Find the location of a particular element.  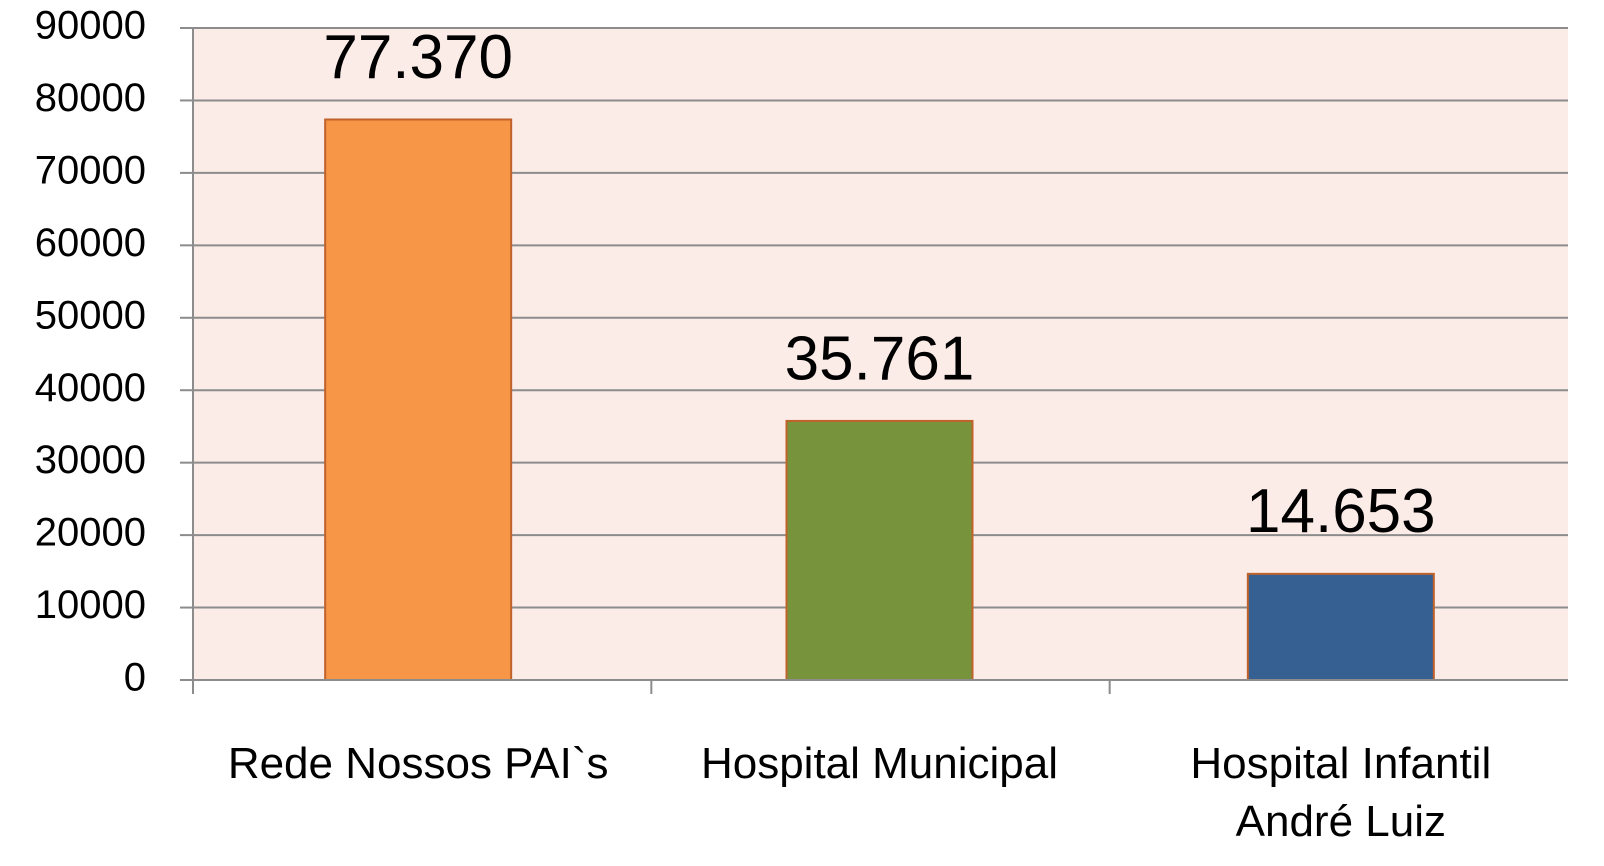

y-tick-label: 60000 is located at coordinates (90, 243).